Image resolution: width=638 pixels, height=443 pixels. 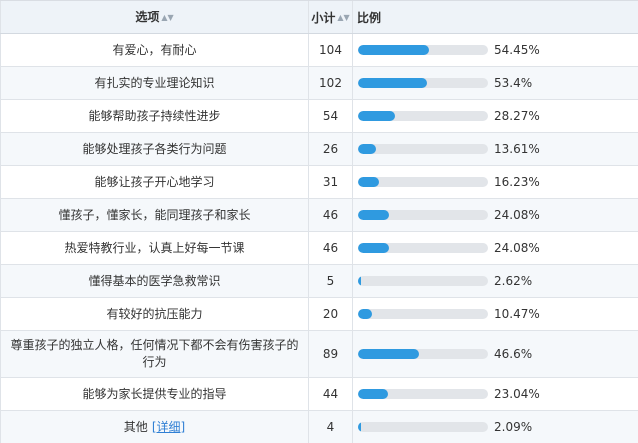 I want to click on percent-value: 53.4%, so click(x=513, y=83).